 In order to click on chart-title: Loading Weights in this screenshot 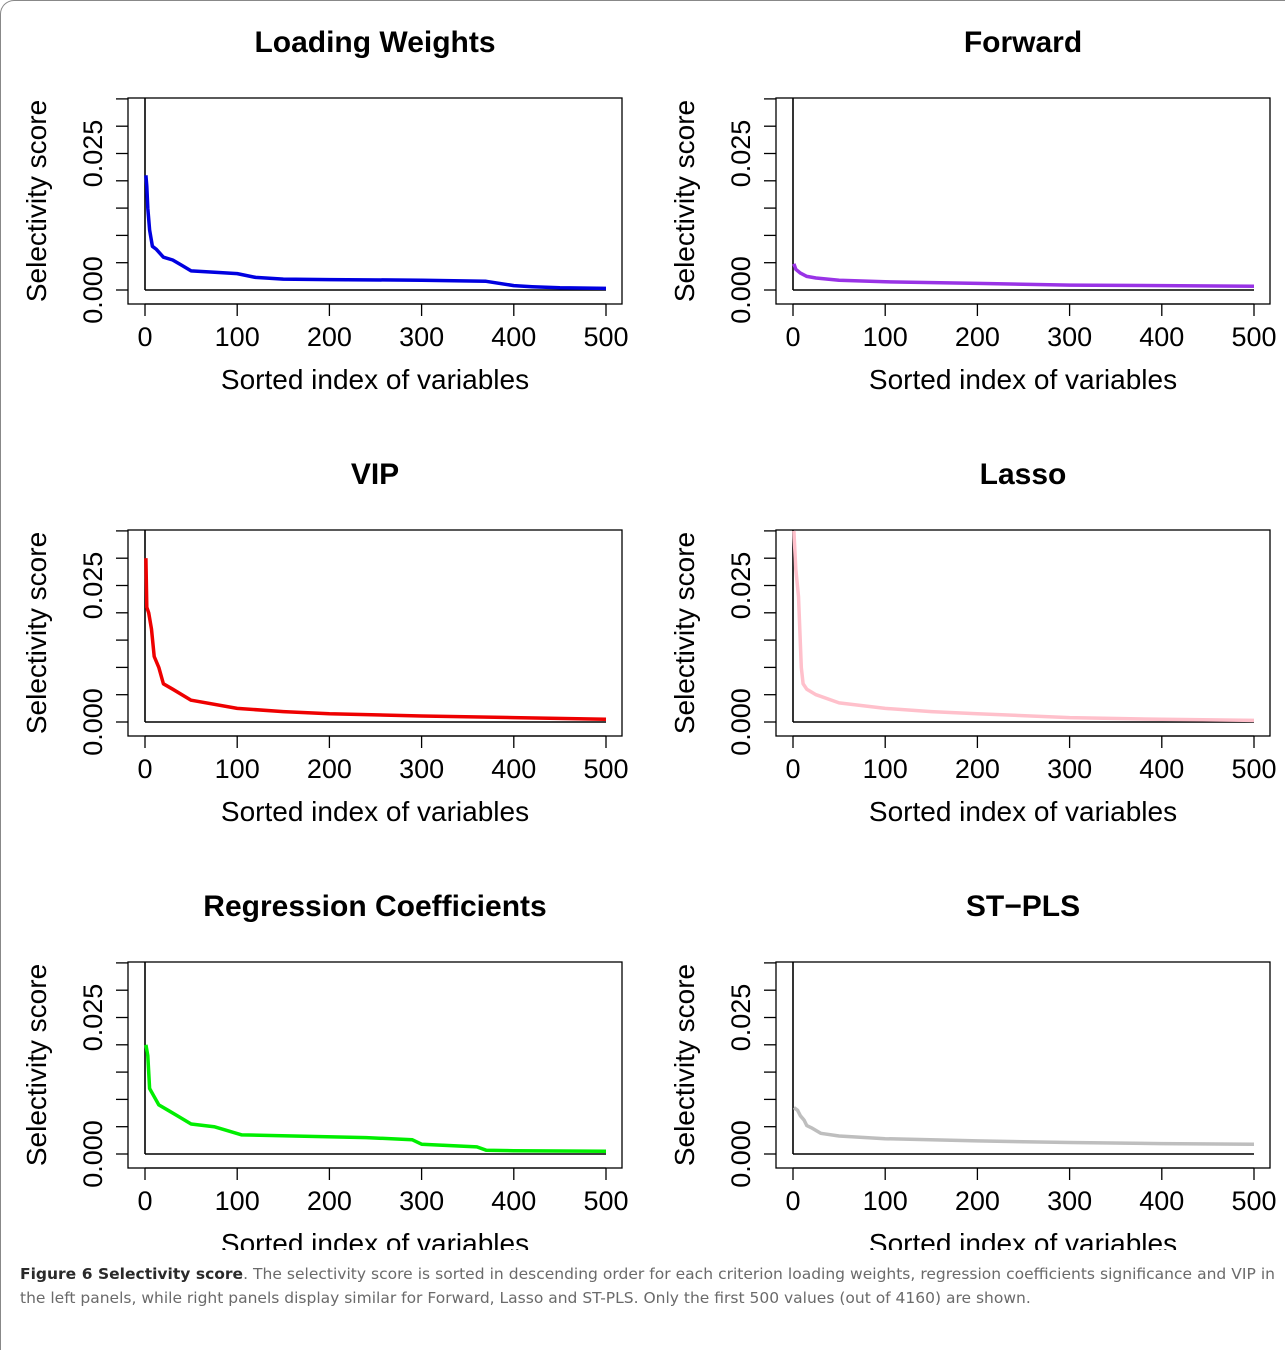, I will do `click(374, 42)`.